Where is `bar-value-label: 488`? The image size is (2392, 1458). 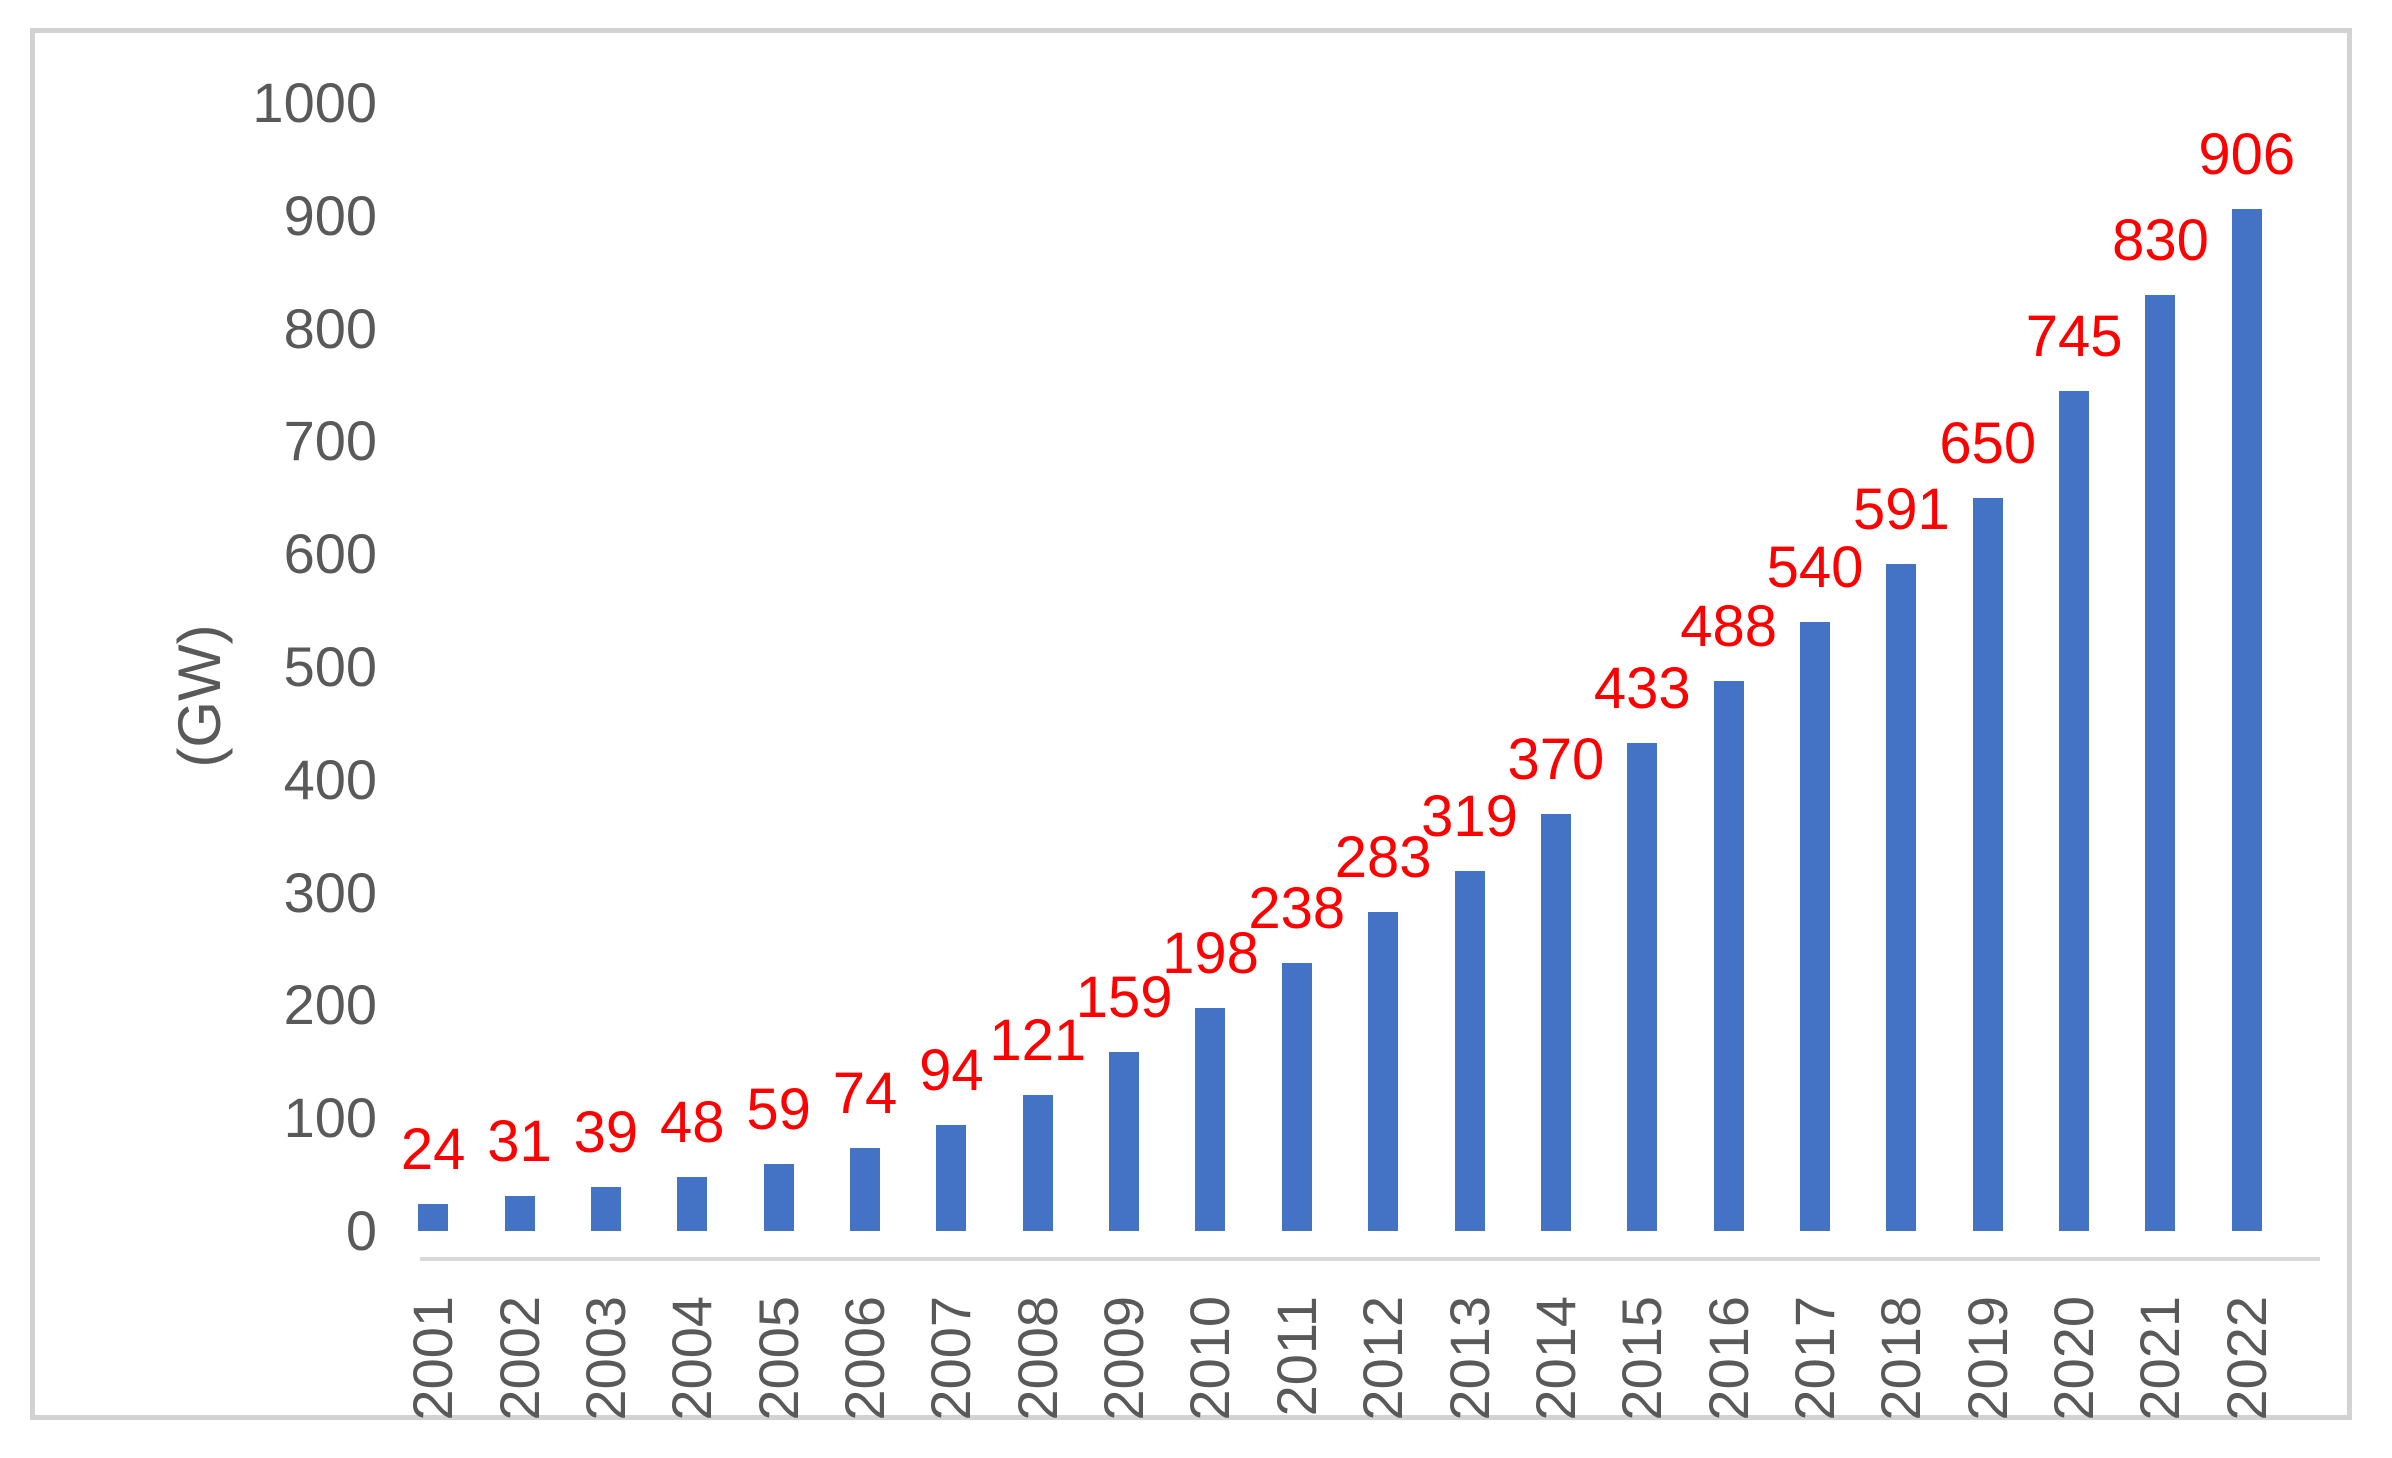 bar-value-label: 488 is located at coordinates (1729, 626).